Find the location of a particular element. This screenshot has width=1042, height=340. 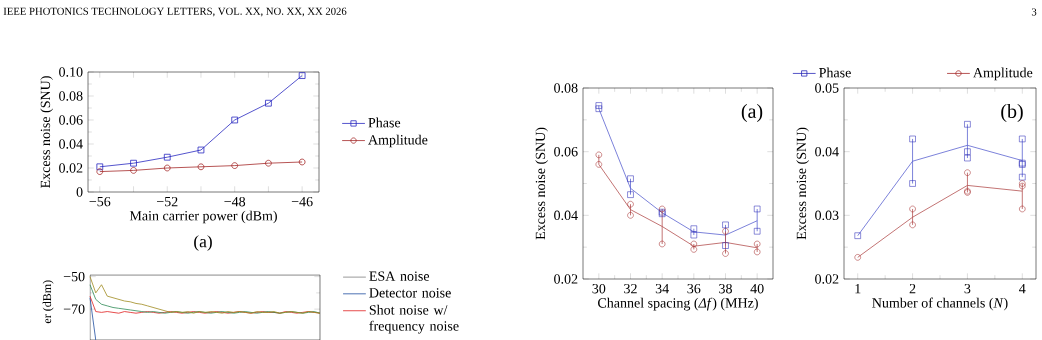

x-tick-label: 1 is located at coordinates (858, 288).